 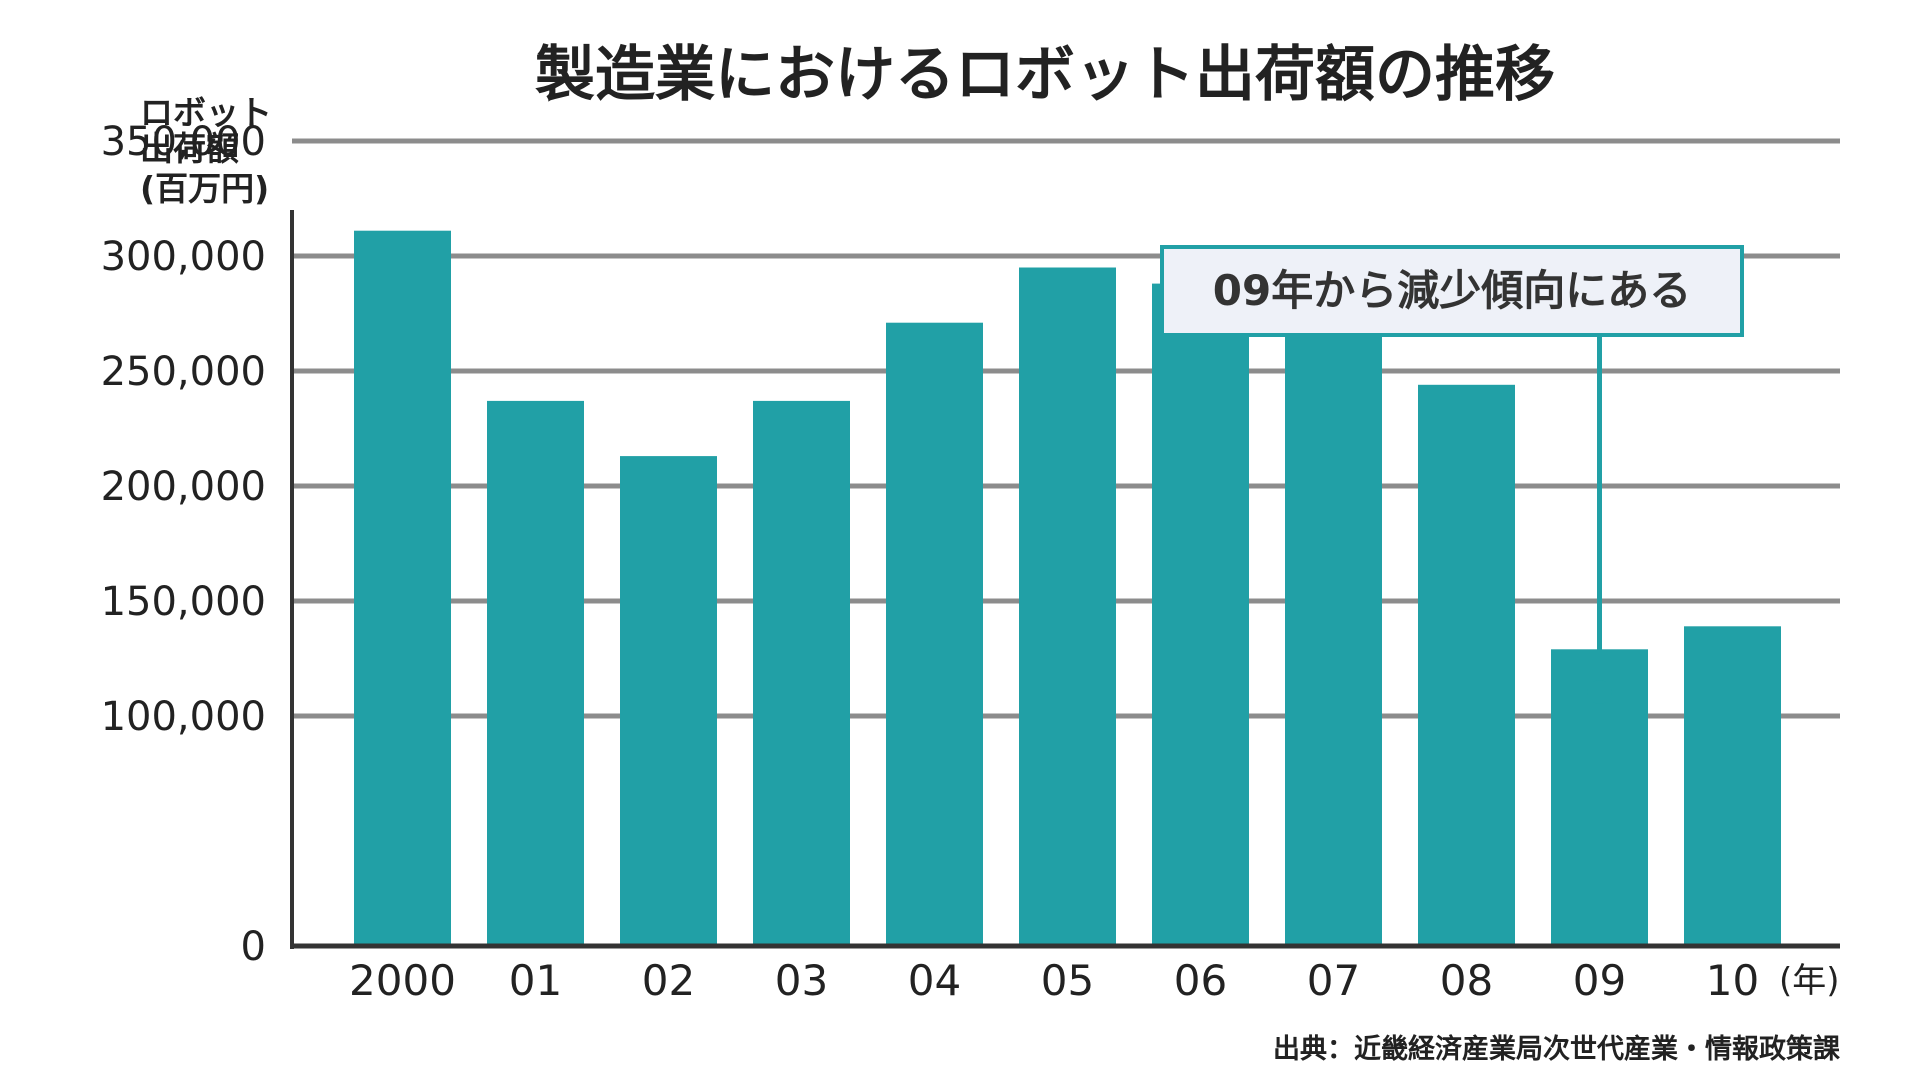 What do you see at coordinates (1200, 980) in the screenshot?
I see `x-tick-label-06: 06` at bounding box center [1200, 980].